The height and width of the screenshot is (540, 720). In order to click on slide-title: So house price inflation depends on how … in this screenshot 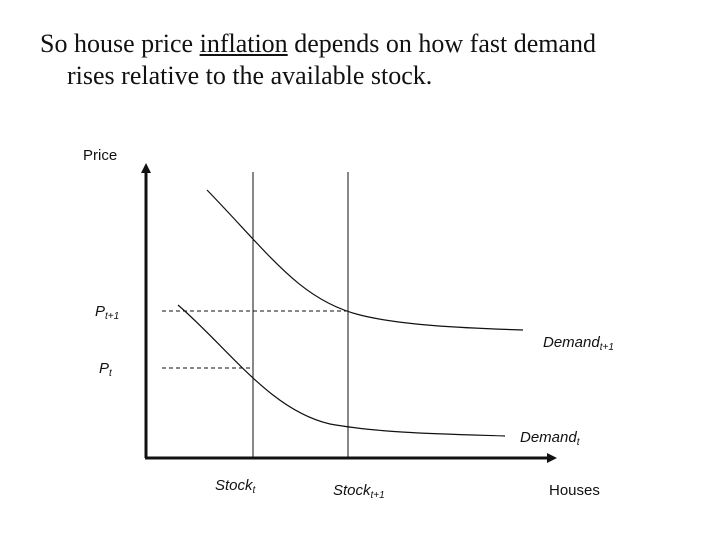, I will do `click(370, 60)`.